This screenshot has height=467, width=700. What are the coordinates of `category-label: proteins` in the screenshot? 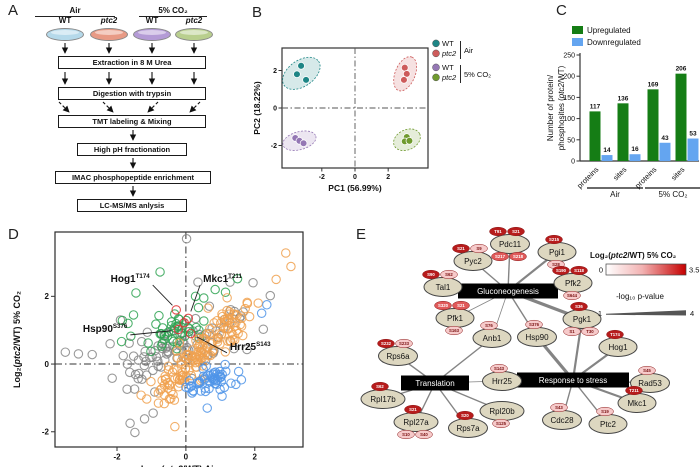 It's located at (587, 177).